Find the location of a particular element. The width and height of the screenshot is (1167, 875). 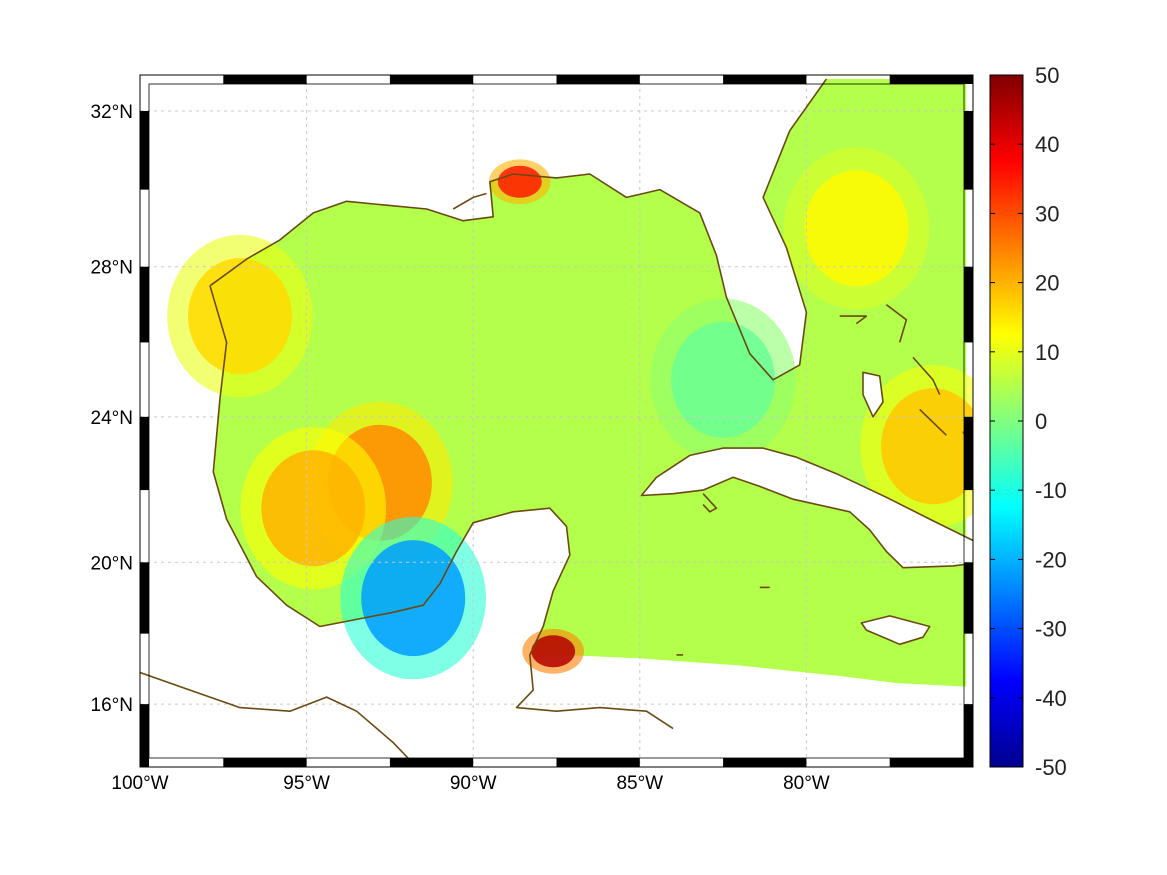

colorbar-tick-label: 40 is located at coordinates (1047, 144).